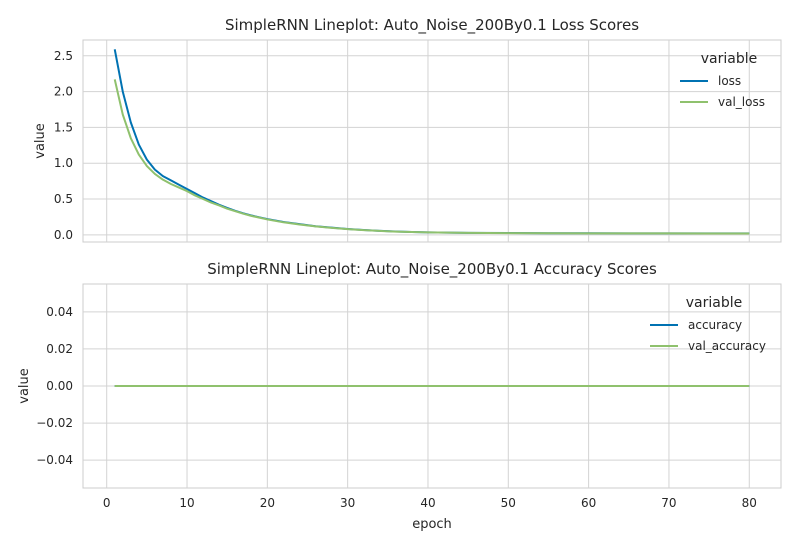 This screenshot has width=800, height=550. What do you see at coordinates (59, 386) in the screenshot?
I see `y-tick-label: 0.00` at bounding box center [59, 386].